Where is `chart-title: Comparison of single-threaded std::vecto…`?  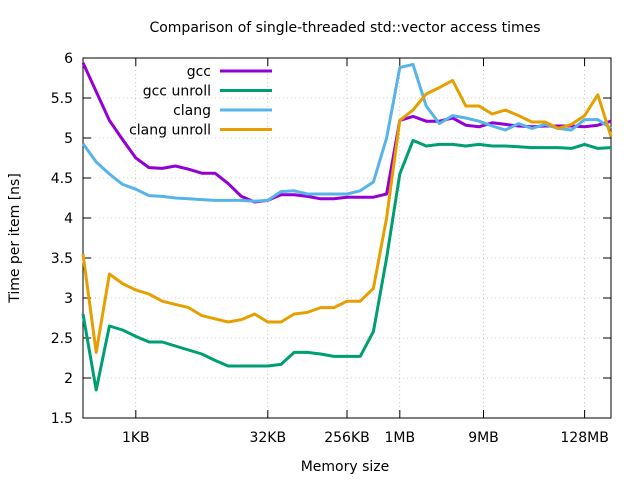
chart-title: Comparison of single-threaded std::vecto… is located at coordinates (344, 28).